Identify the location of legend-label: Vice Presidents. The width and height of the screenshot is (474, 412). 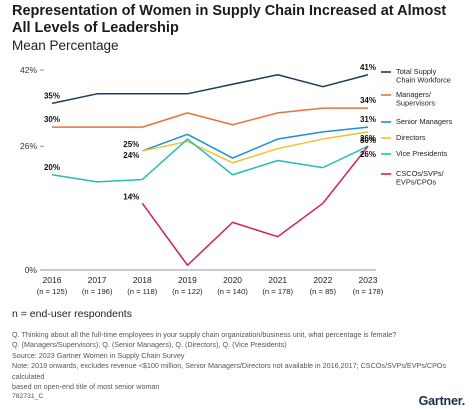
(422, 153).